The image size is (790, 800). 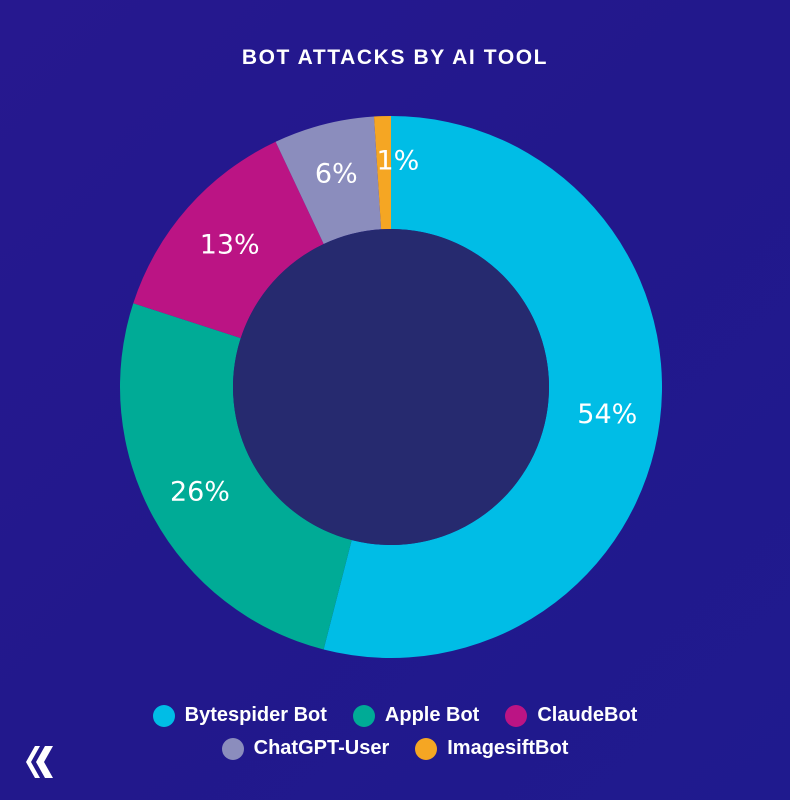 I want to click on legend-row-1: Bytespider Bot Apple Bot ClaudeBot, so click(x=394, y=715).